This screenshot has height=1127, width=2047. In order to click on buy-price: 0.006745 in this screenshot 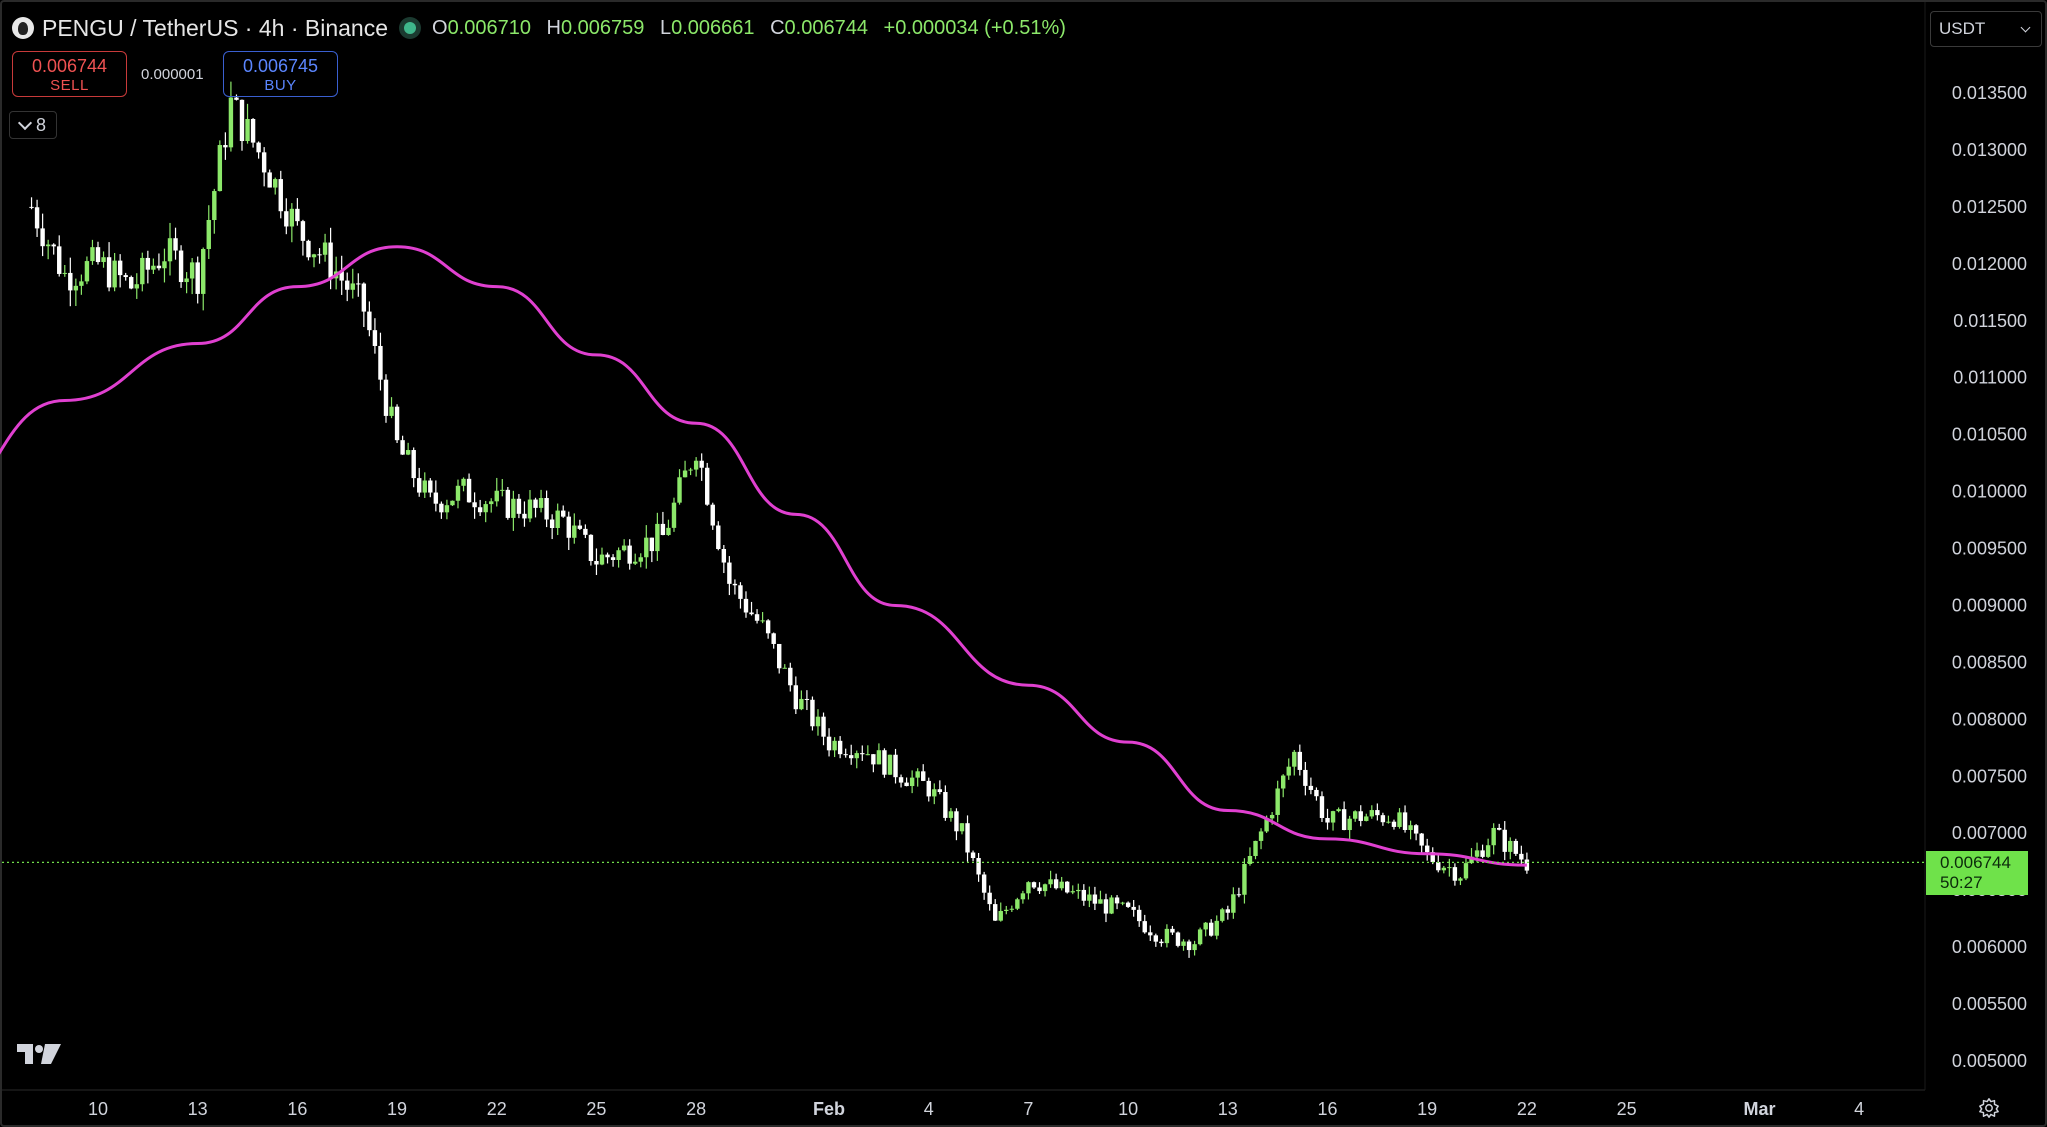, I will do `click(280, 66)`.